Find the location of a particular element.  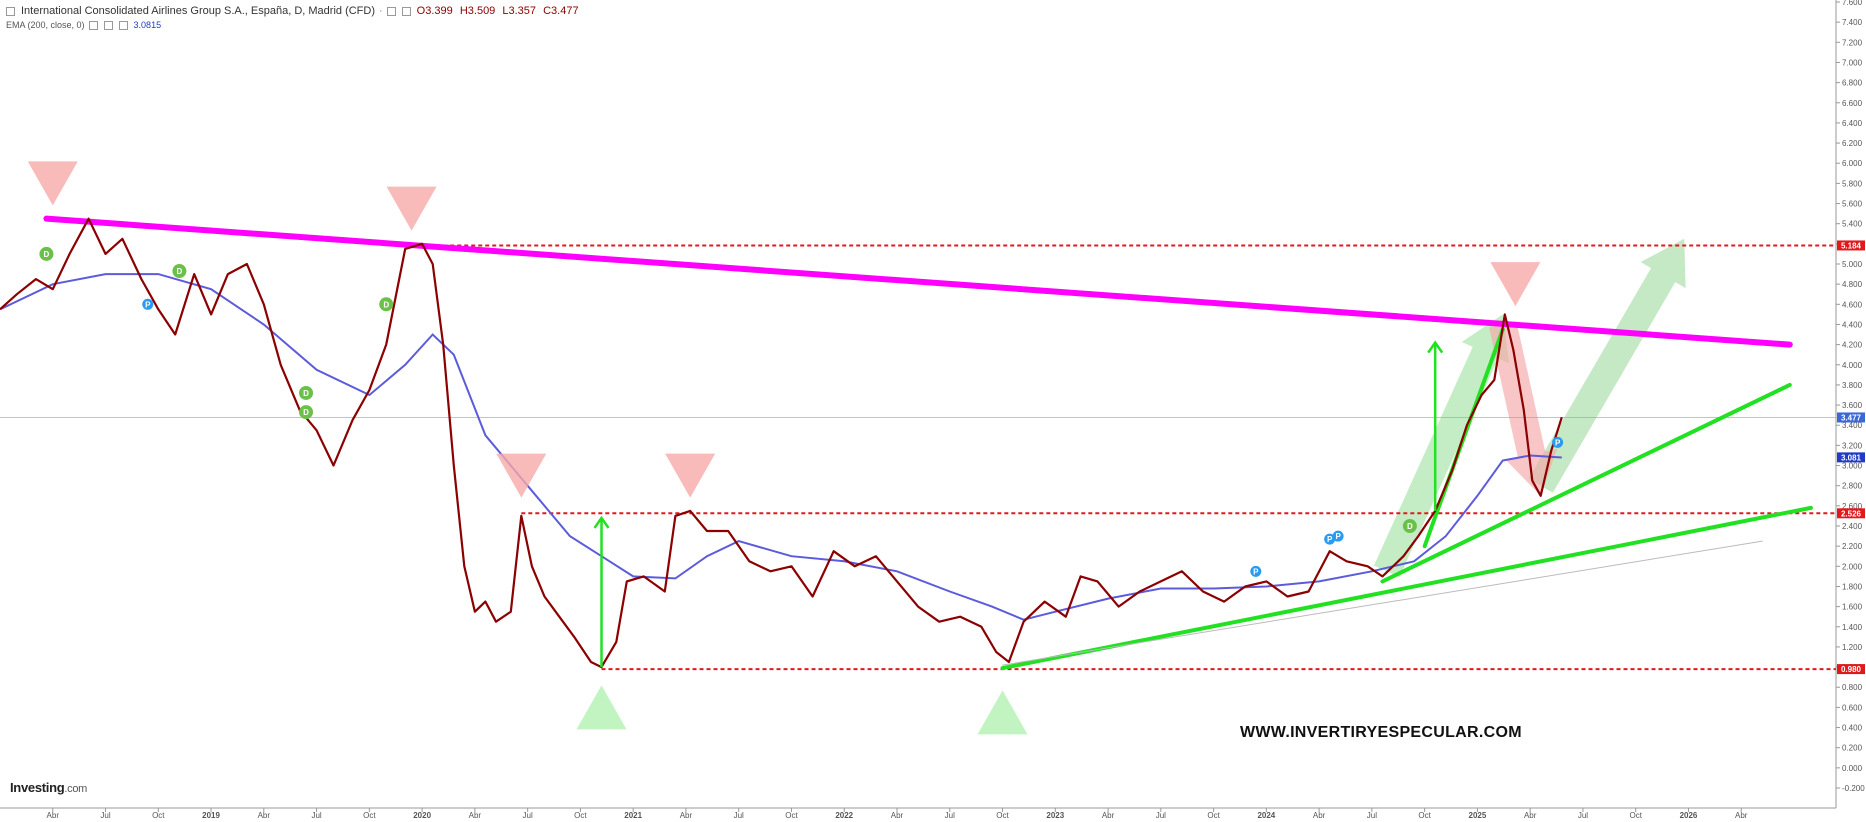

y-tick-label: 6.600 is located at coordinates (1852, 103).